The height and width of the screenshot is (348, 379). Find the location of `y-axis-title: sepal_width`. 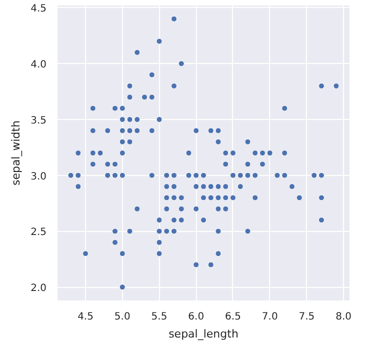

y-axis-title: sepal_width is located at coordinates (16, 153).